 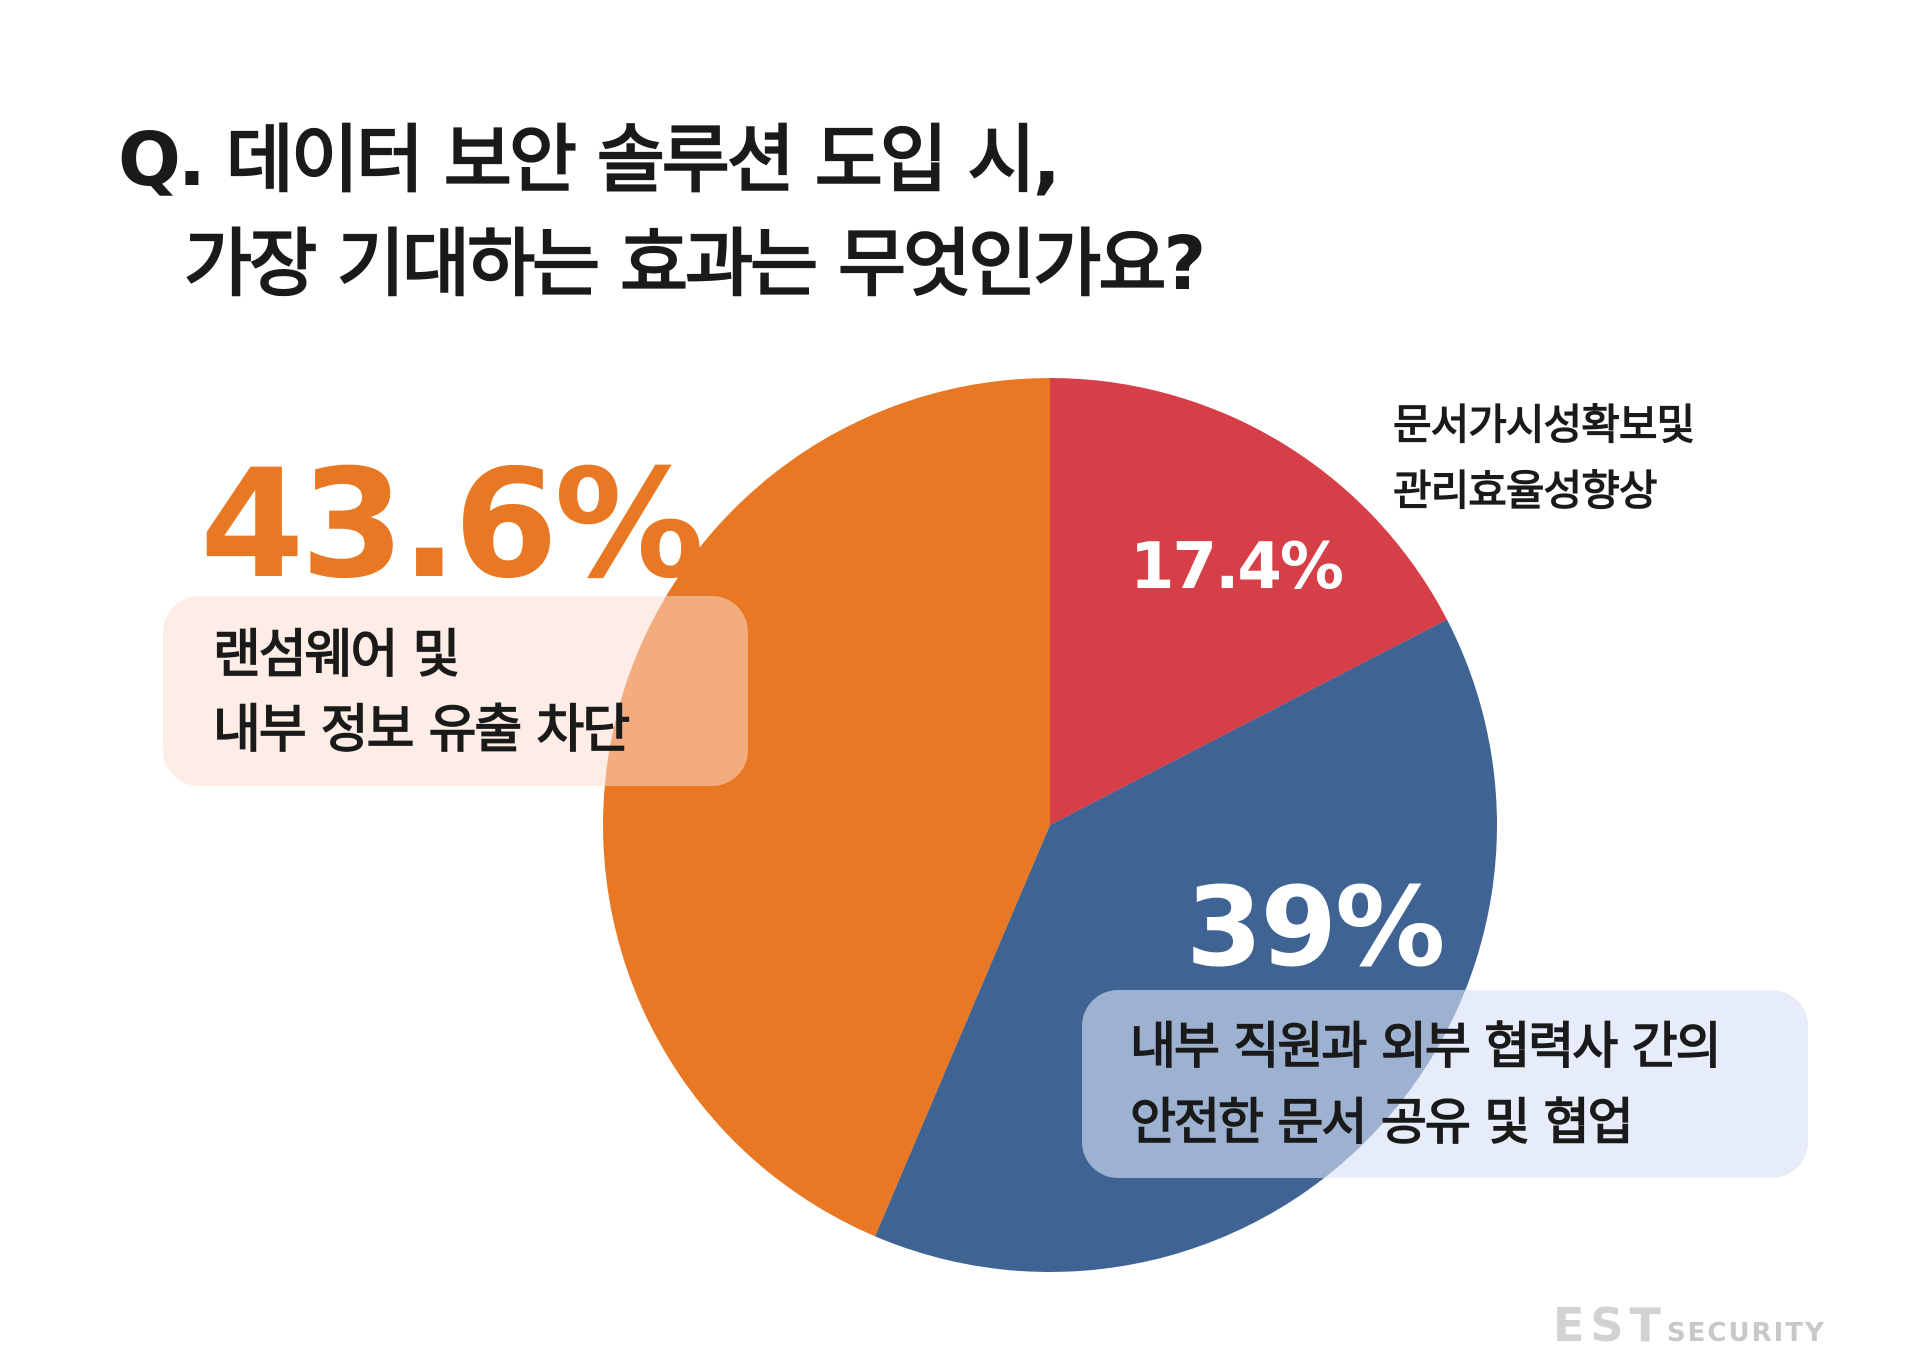 What do you see at coordinates (695, 264) in the screenshot?
I see `chart-title-line-2: 가장 기대하는 효과는 무엇인가요?` at bounding box center [695, 264].